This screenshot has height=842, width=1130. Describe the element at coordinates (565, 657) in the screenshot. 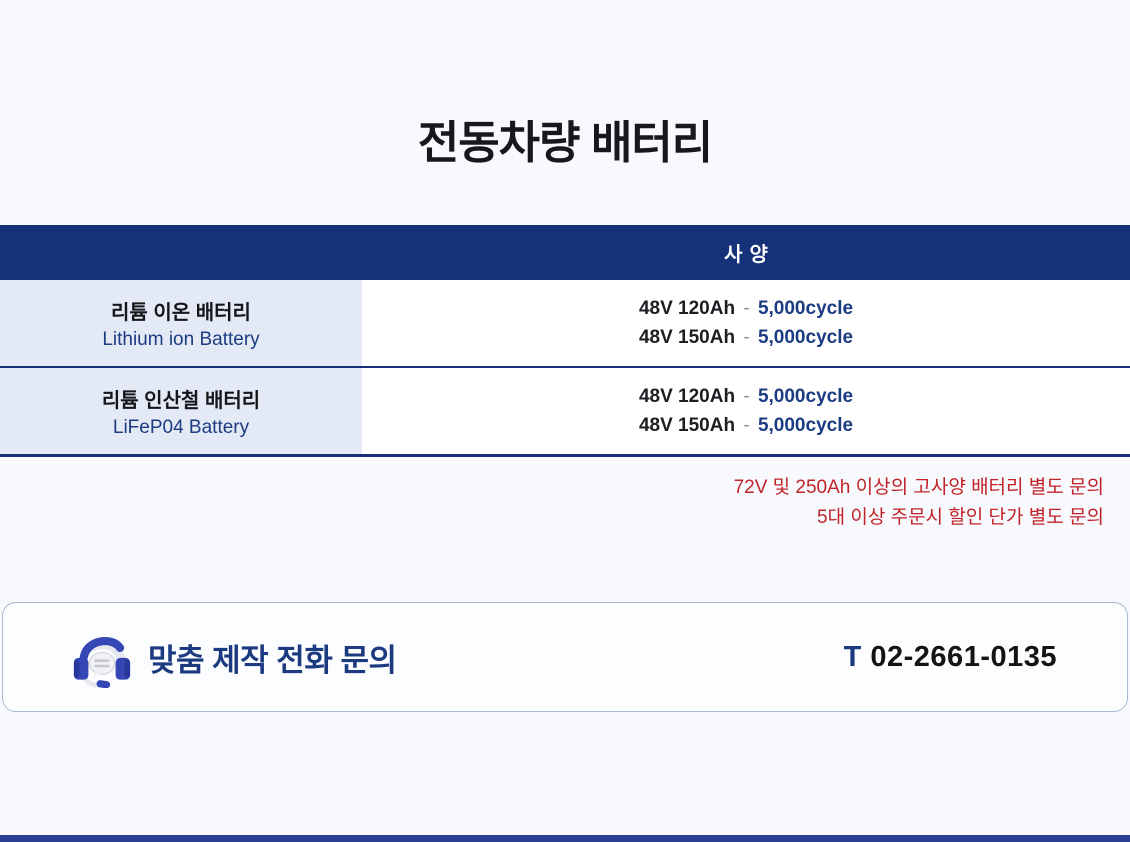

I see `contact-banner: 맞춤 제작 전화 문의 T 02-2661-0135` at that location.